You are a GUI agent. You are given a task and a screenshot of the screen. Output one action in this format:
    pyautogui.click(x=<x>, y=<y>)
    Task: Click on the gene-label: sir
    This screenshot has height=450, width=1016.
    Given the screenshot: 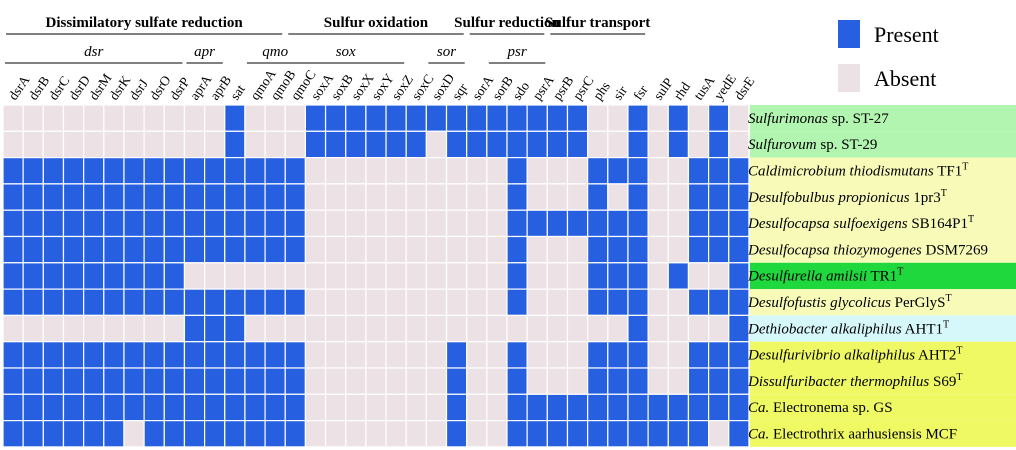 What is the action you would take?
    pyautogui.click(x=620, y=93)
    